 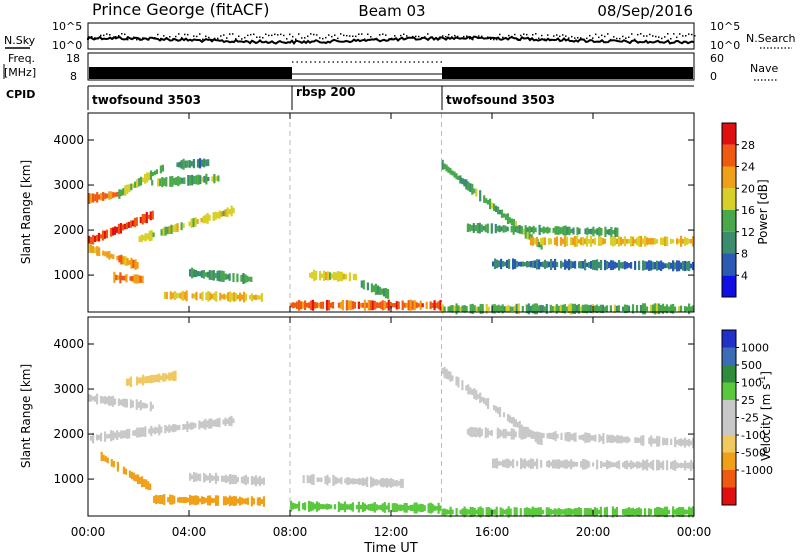 I want to click on colorbar-segment, so click(x=729, y=409).